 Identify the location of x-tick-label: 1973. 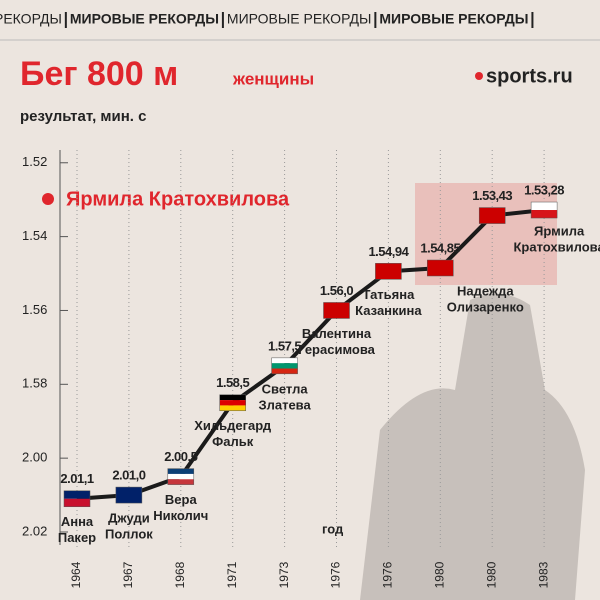
(284, 574).